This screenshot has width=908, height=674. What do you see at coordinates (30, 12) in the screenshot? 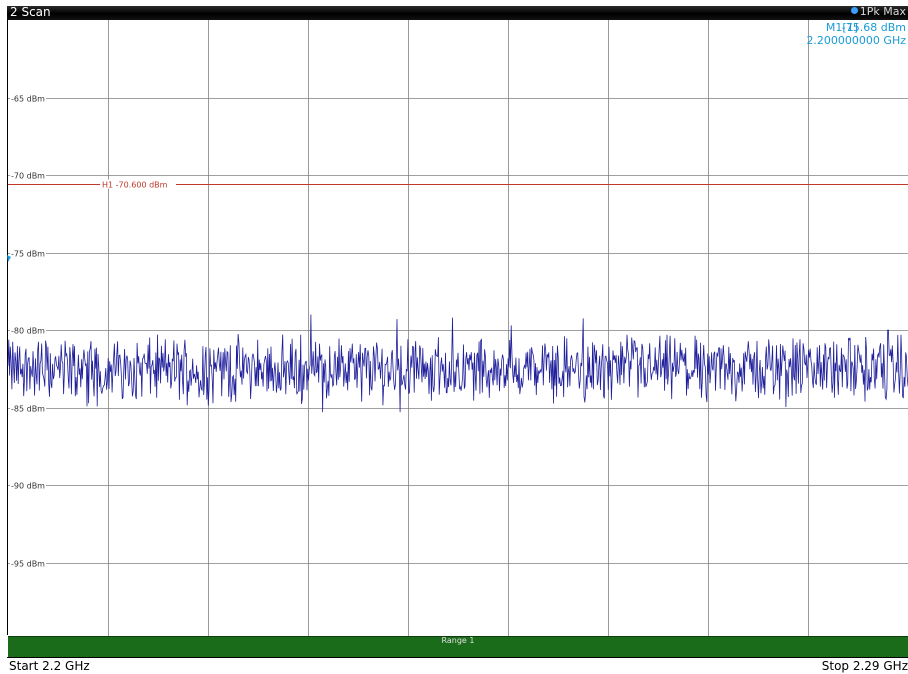
I see `window-title: 2 Scan` at bounding box center [30, 12].